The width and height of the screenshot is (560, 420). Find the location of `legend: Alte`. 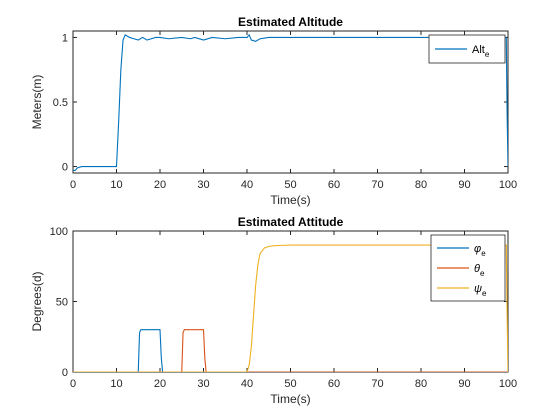

legend: Alte is located at coordinates (467, 49).